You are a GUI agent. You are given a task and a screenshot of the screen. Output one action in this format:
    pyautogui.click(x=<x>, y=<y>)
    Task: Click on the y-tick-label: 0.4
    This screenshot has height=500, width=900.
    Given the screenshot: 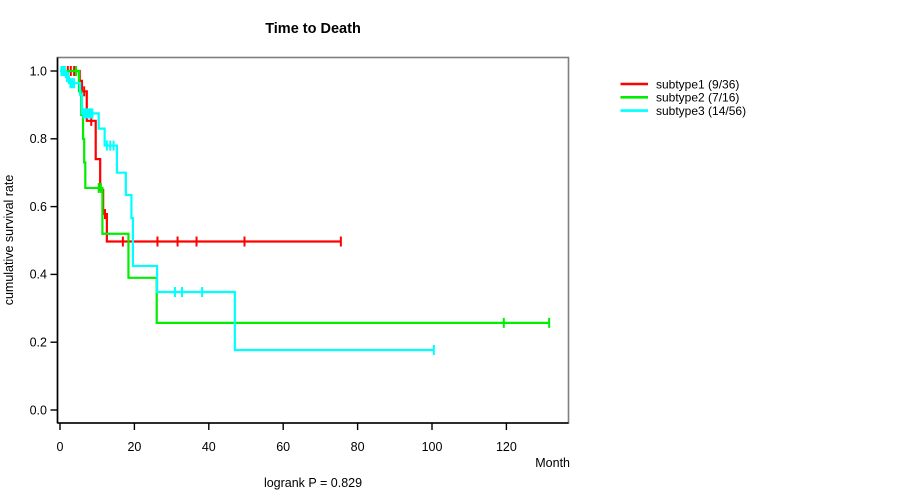 What is the action you would take?
    pyautogui.click(x=38, y=275)
    